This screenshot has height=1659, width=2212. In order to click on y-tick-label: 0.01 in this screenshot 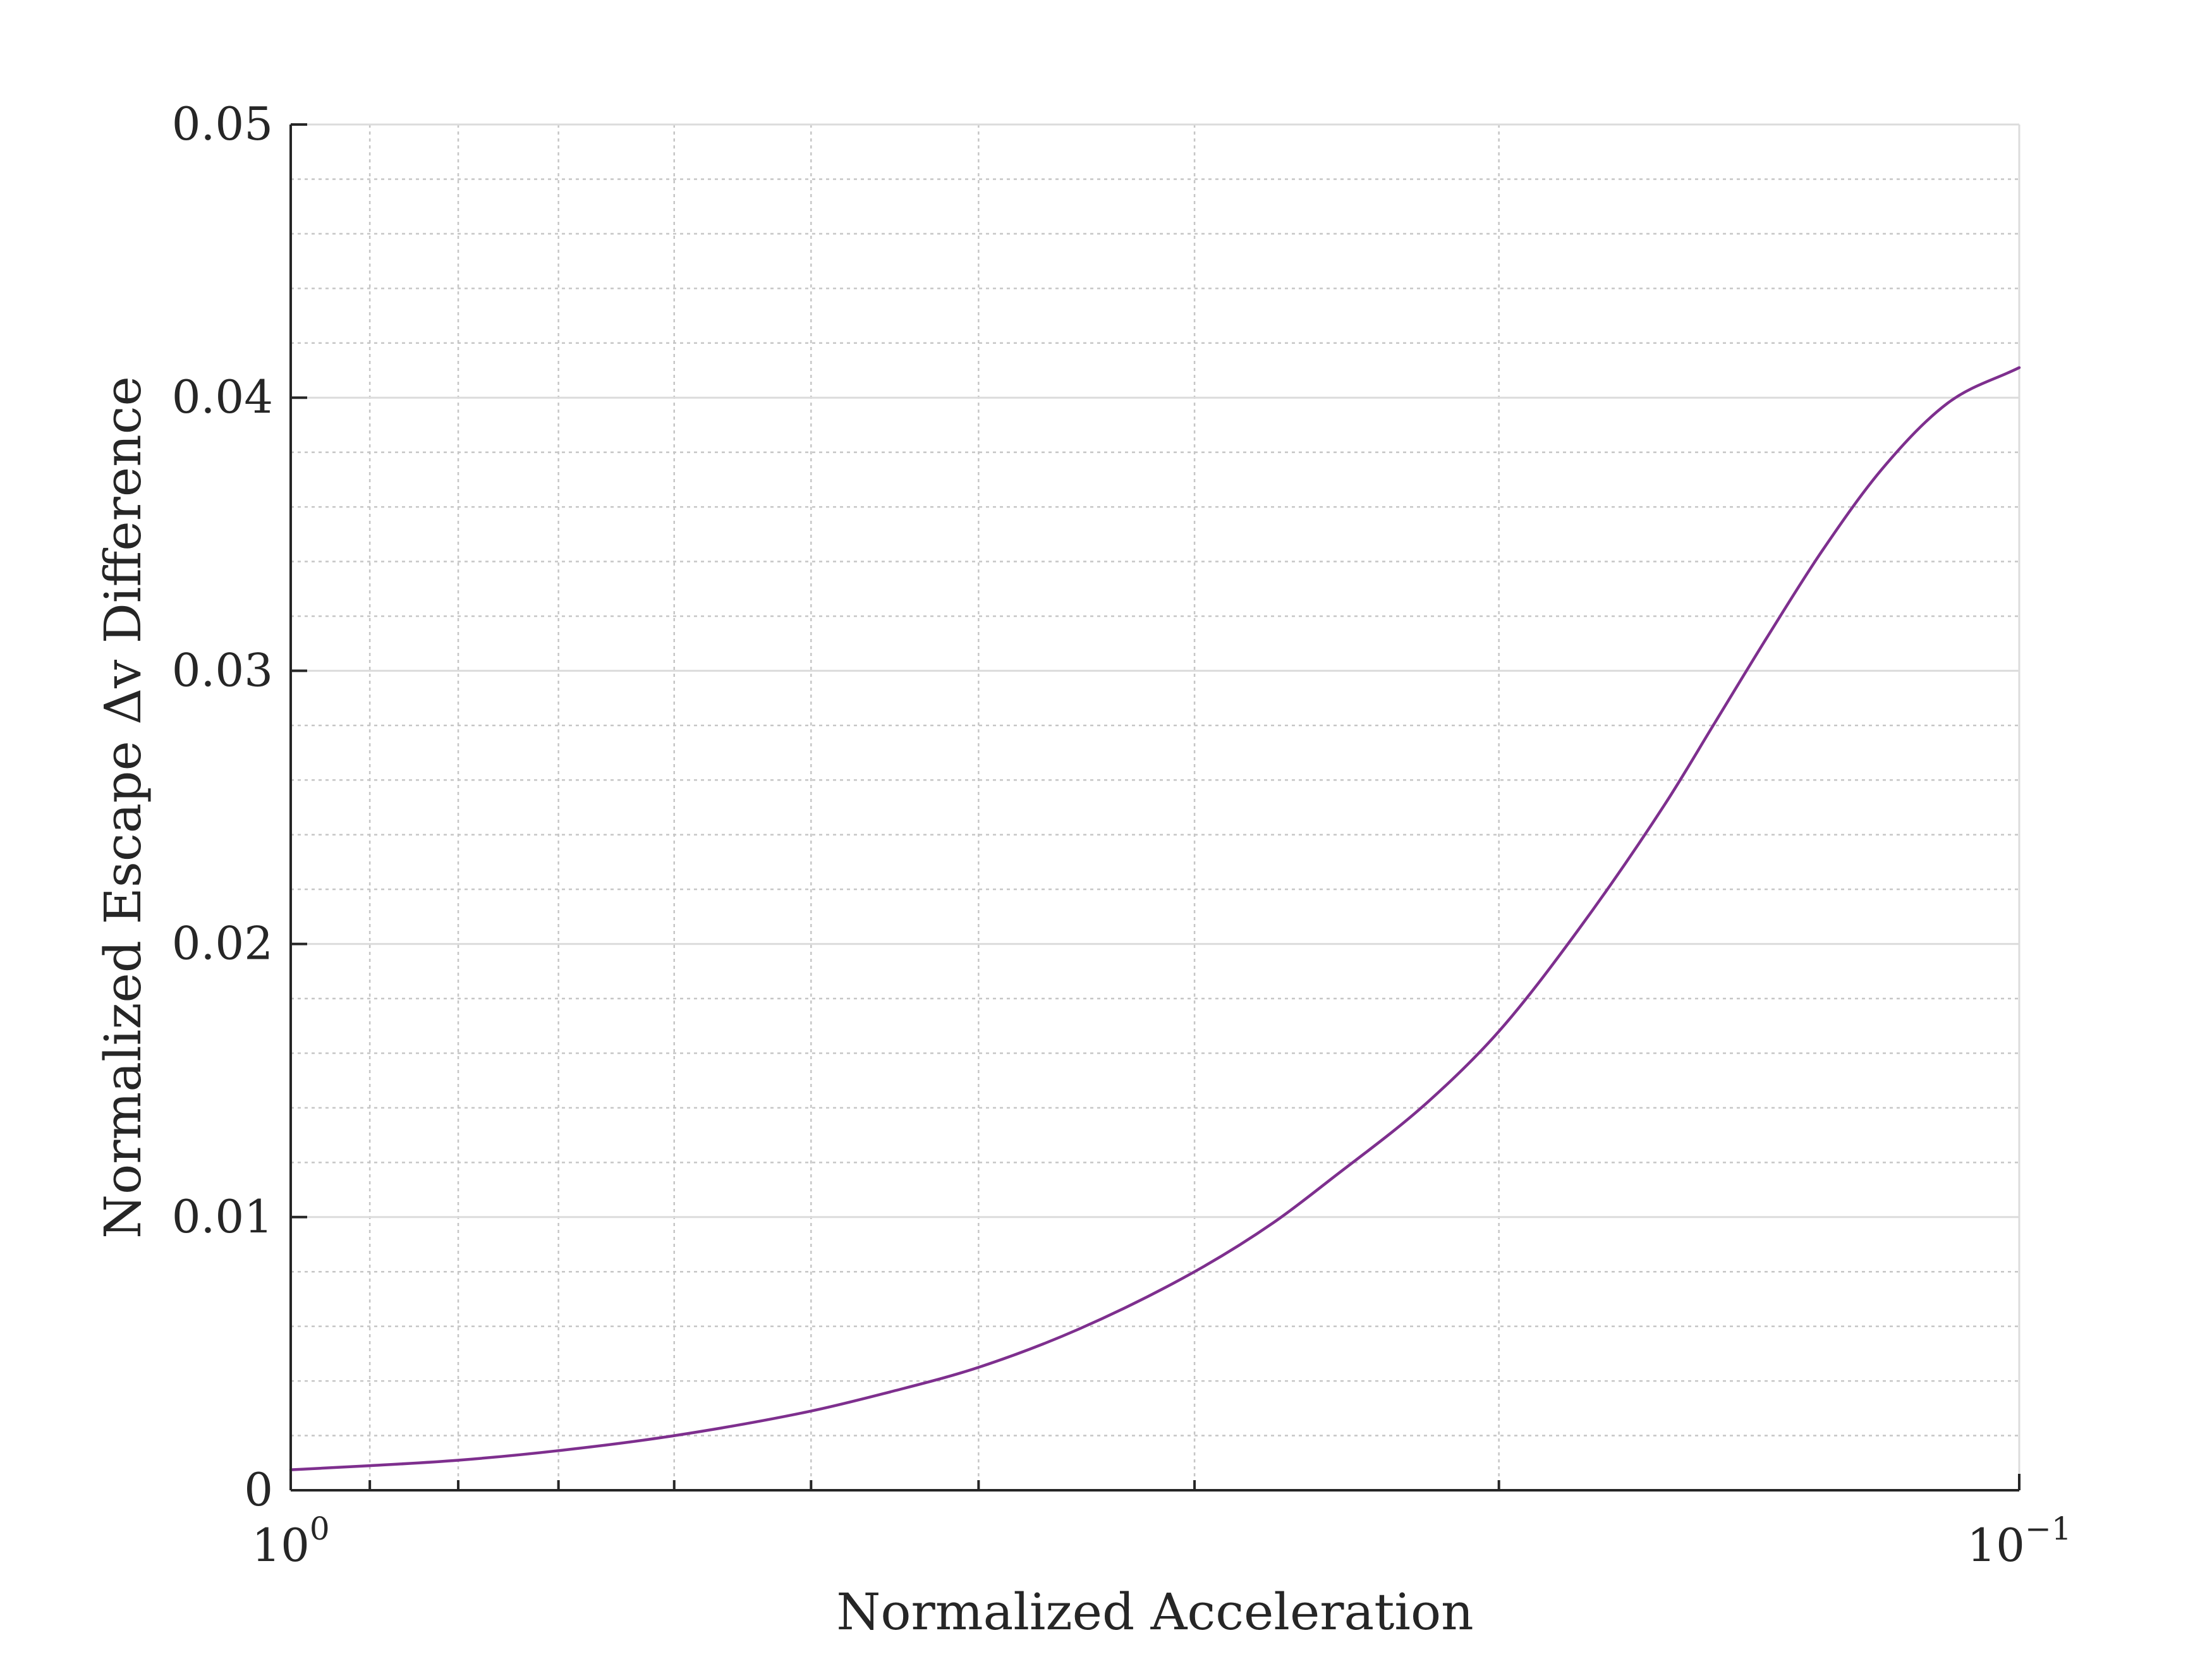, I will do `click(222, 1216)`.